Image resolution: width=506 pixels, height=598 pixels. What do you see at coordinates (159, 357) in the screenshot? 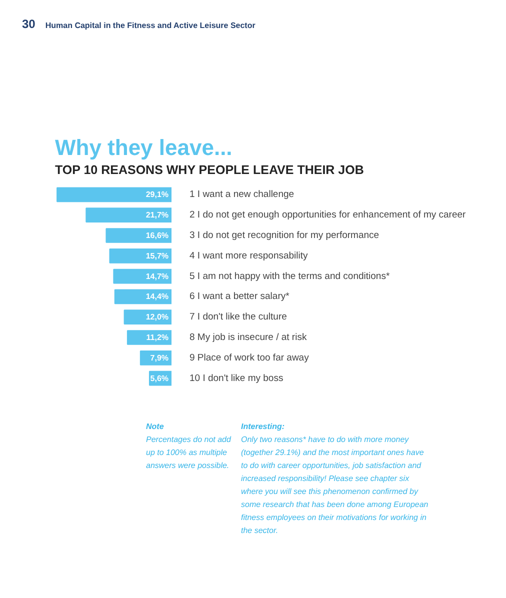
I see `data-label: 7,9%` at bounding box center [159, 357].